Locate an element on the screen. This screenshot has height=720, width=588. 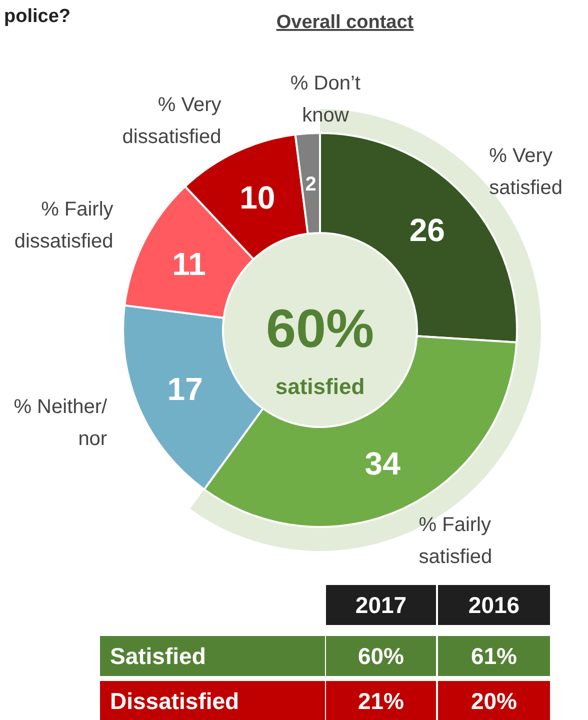
slice-label: % Very dissatisfied is located at coordinates (172, 121).